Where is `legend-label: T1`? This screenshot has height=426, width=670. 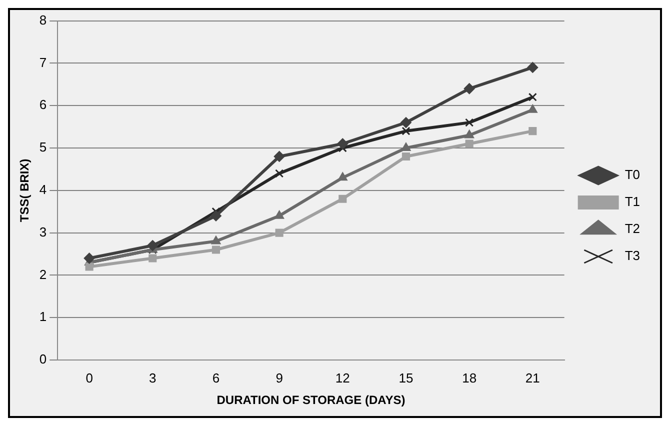 legend-label: T1 is located at coordinates (632, 202).